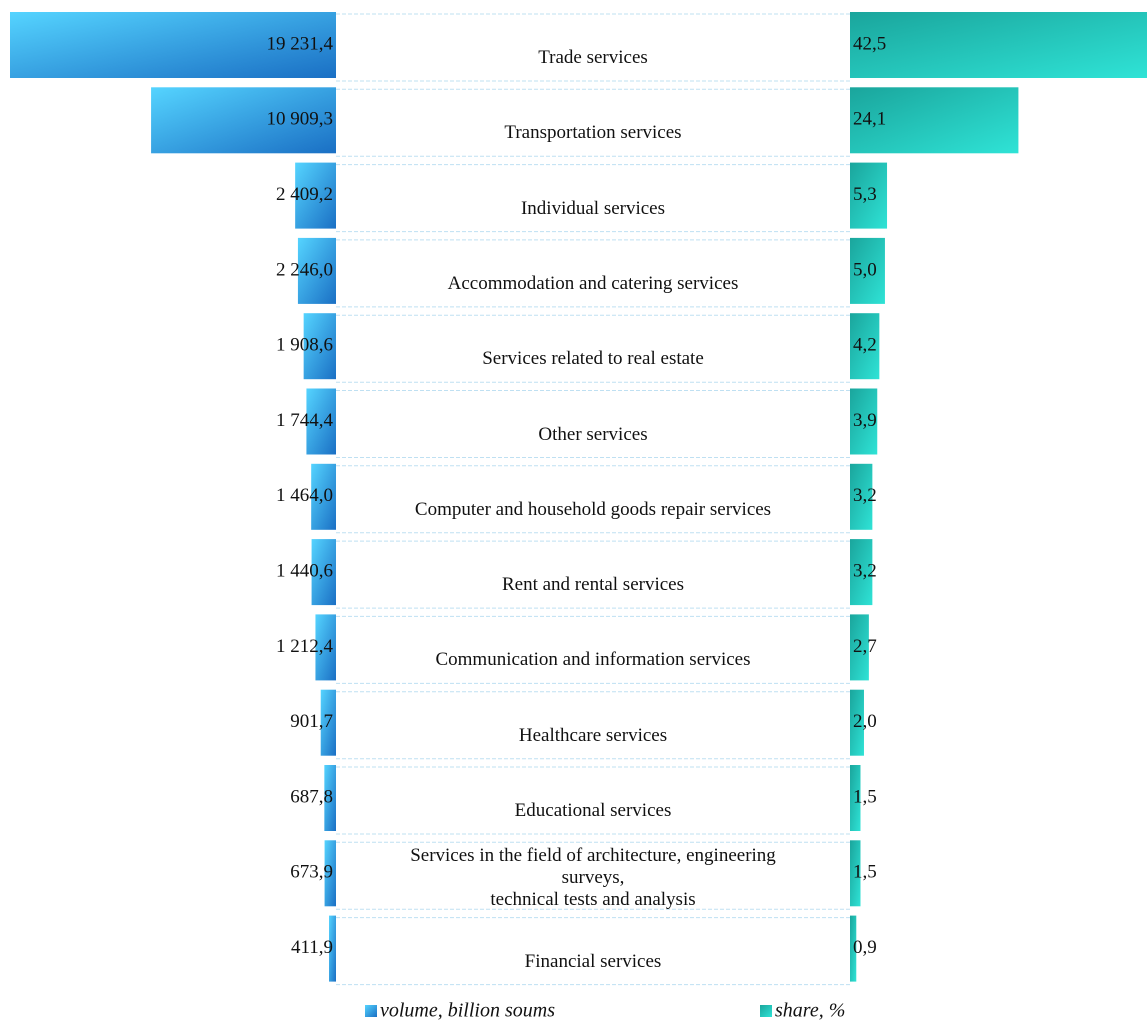 This screenshot has width=1147, height=1026. I want to click on volume-label: 1 464,0, so click(304, 495).